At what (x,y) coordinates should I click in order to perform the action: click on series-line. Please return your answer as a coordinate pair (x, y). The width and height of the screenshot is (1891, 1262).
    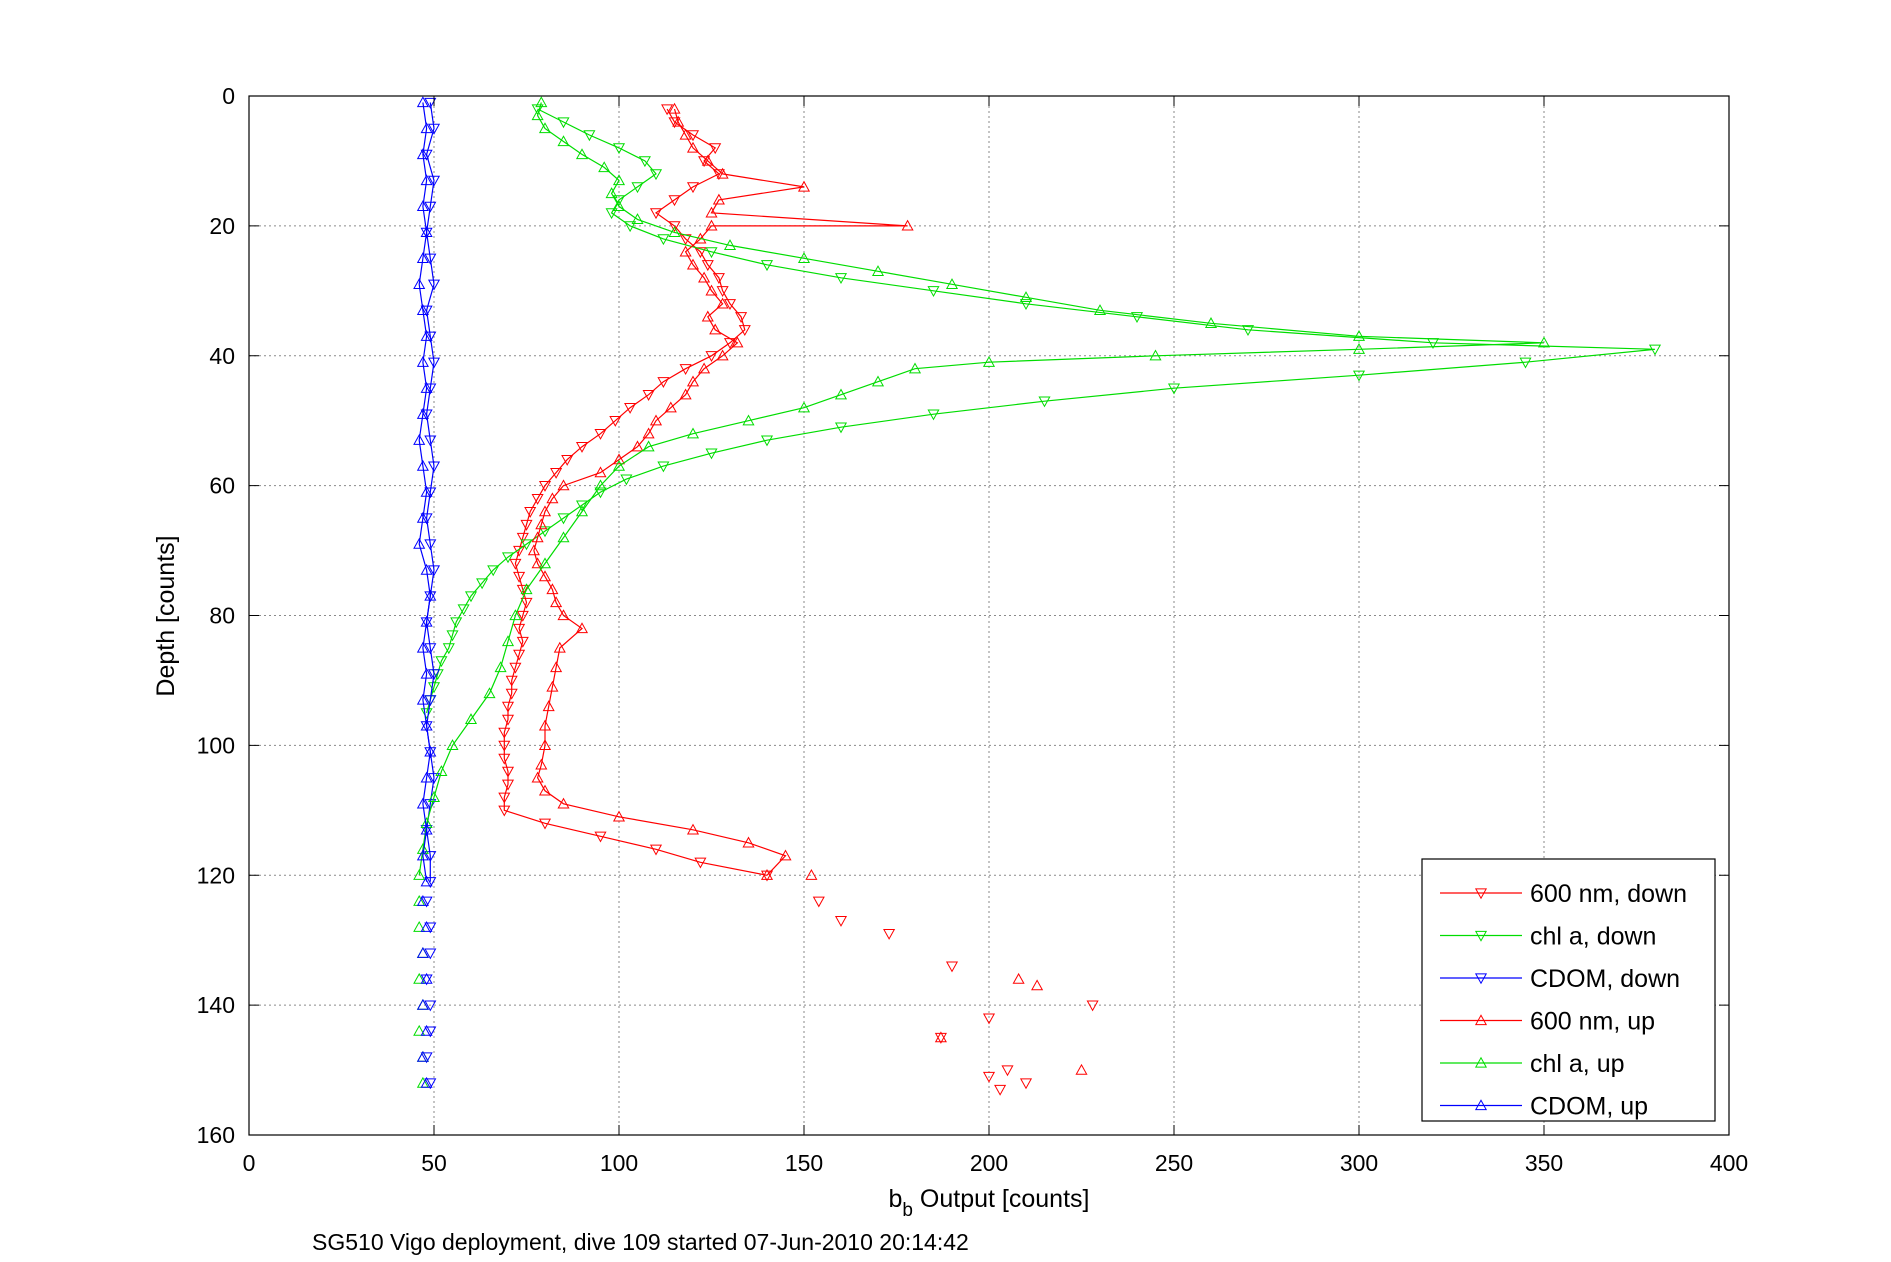
    Looking at the image, I should click on (720, 492).